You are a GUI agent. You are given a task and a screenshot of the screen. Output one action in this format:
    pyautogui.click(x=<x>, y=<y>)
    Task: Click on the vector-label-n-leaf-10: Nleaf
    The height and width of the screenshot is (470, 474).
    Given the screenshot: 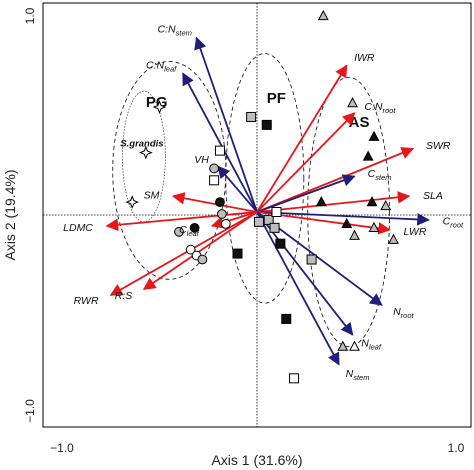 What is the action you would take?
    pyautogui.click(x=371, y=345)
    